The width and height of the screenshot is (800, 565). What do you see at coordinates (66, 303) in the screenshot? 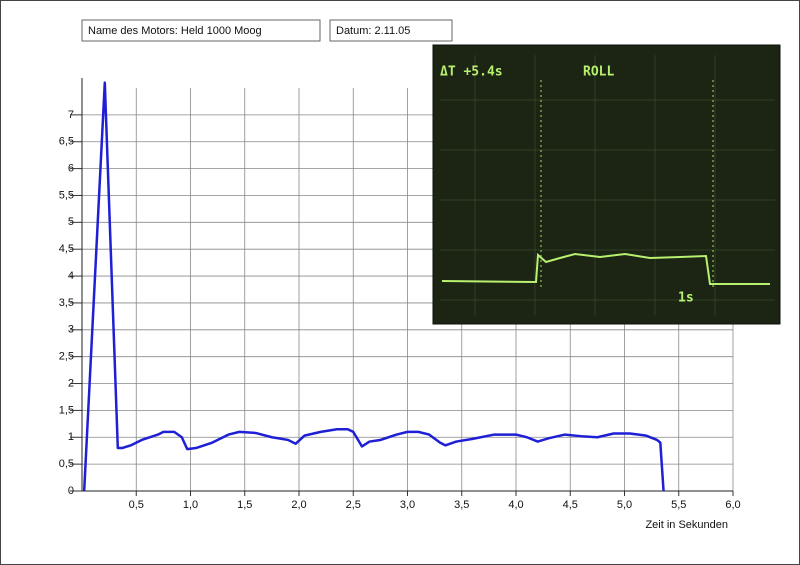
I see `y-tick-label: 3,5` at bounding box center [66, 303].